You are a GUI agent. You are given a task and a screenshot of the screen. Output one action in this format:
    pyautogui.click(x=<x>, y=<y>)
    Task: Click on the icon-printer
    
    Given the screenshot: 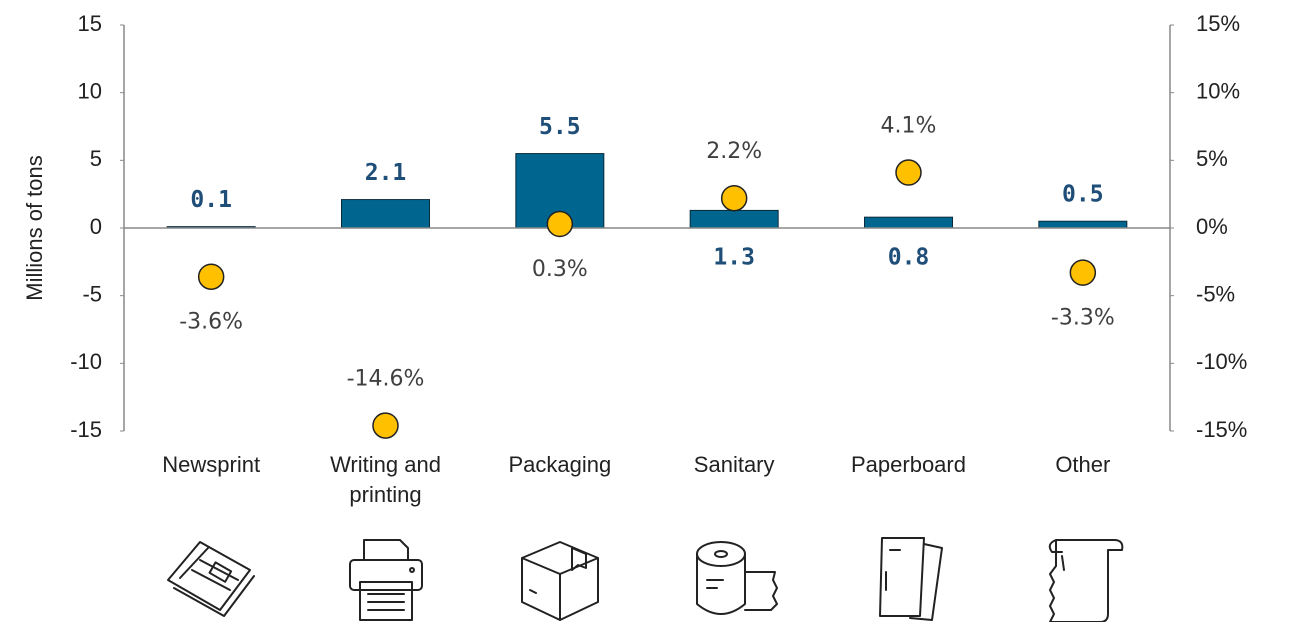 What is the action you would take?
    pyautogui.click(x=386, y=580)
    